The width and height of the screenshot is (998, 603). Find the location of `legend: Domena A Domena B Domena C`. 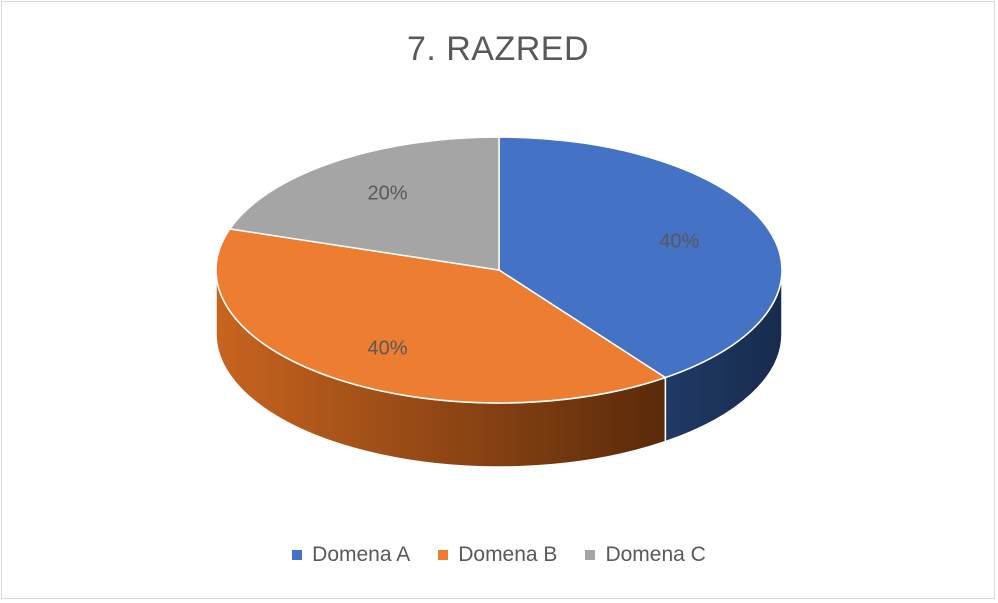

legend: Domena A Domena B Domena C is located at coordinates (499, 555).